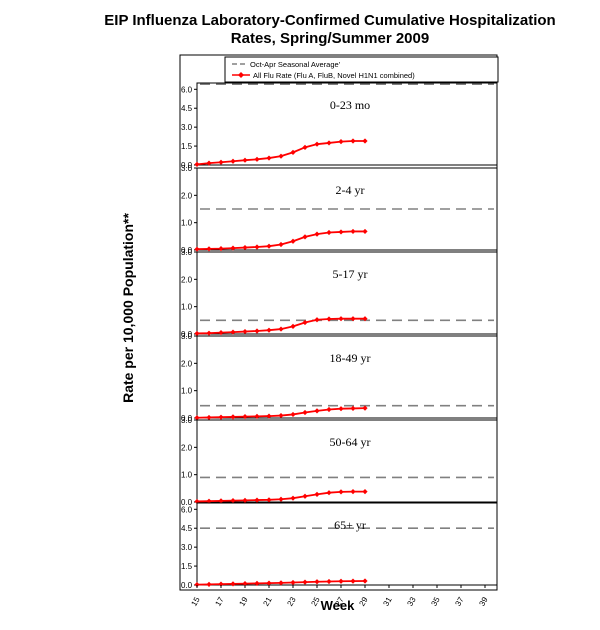  Describe the element at coordinates (339, 377) in the screenshot. I see `panel-3: 0.0 1.0 2.0 3.0 18-49 yr` at that location.